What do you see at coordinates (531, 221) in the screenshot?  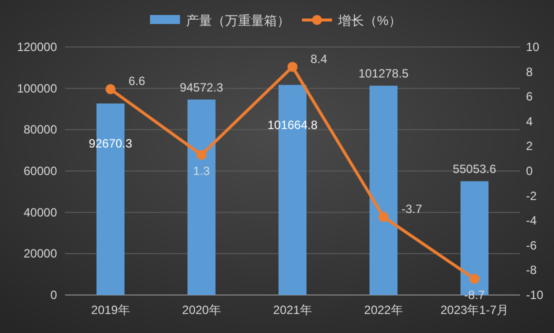 I see `y2-tick-label: -4` at bounding box center [531, 221].